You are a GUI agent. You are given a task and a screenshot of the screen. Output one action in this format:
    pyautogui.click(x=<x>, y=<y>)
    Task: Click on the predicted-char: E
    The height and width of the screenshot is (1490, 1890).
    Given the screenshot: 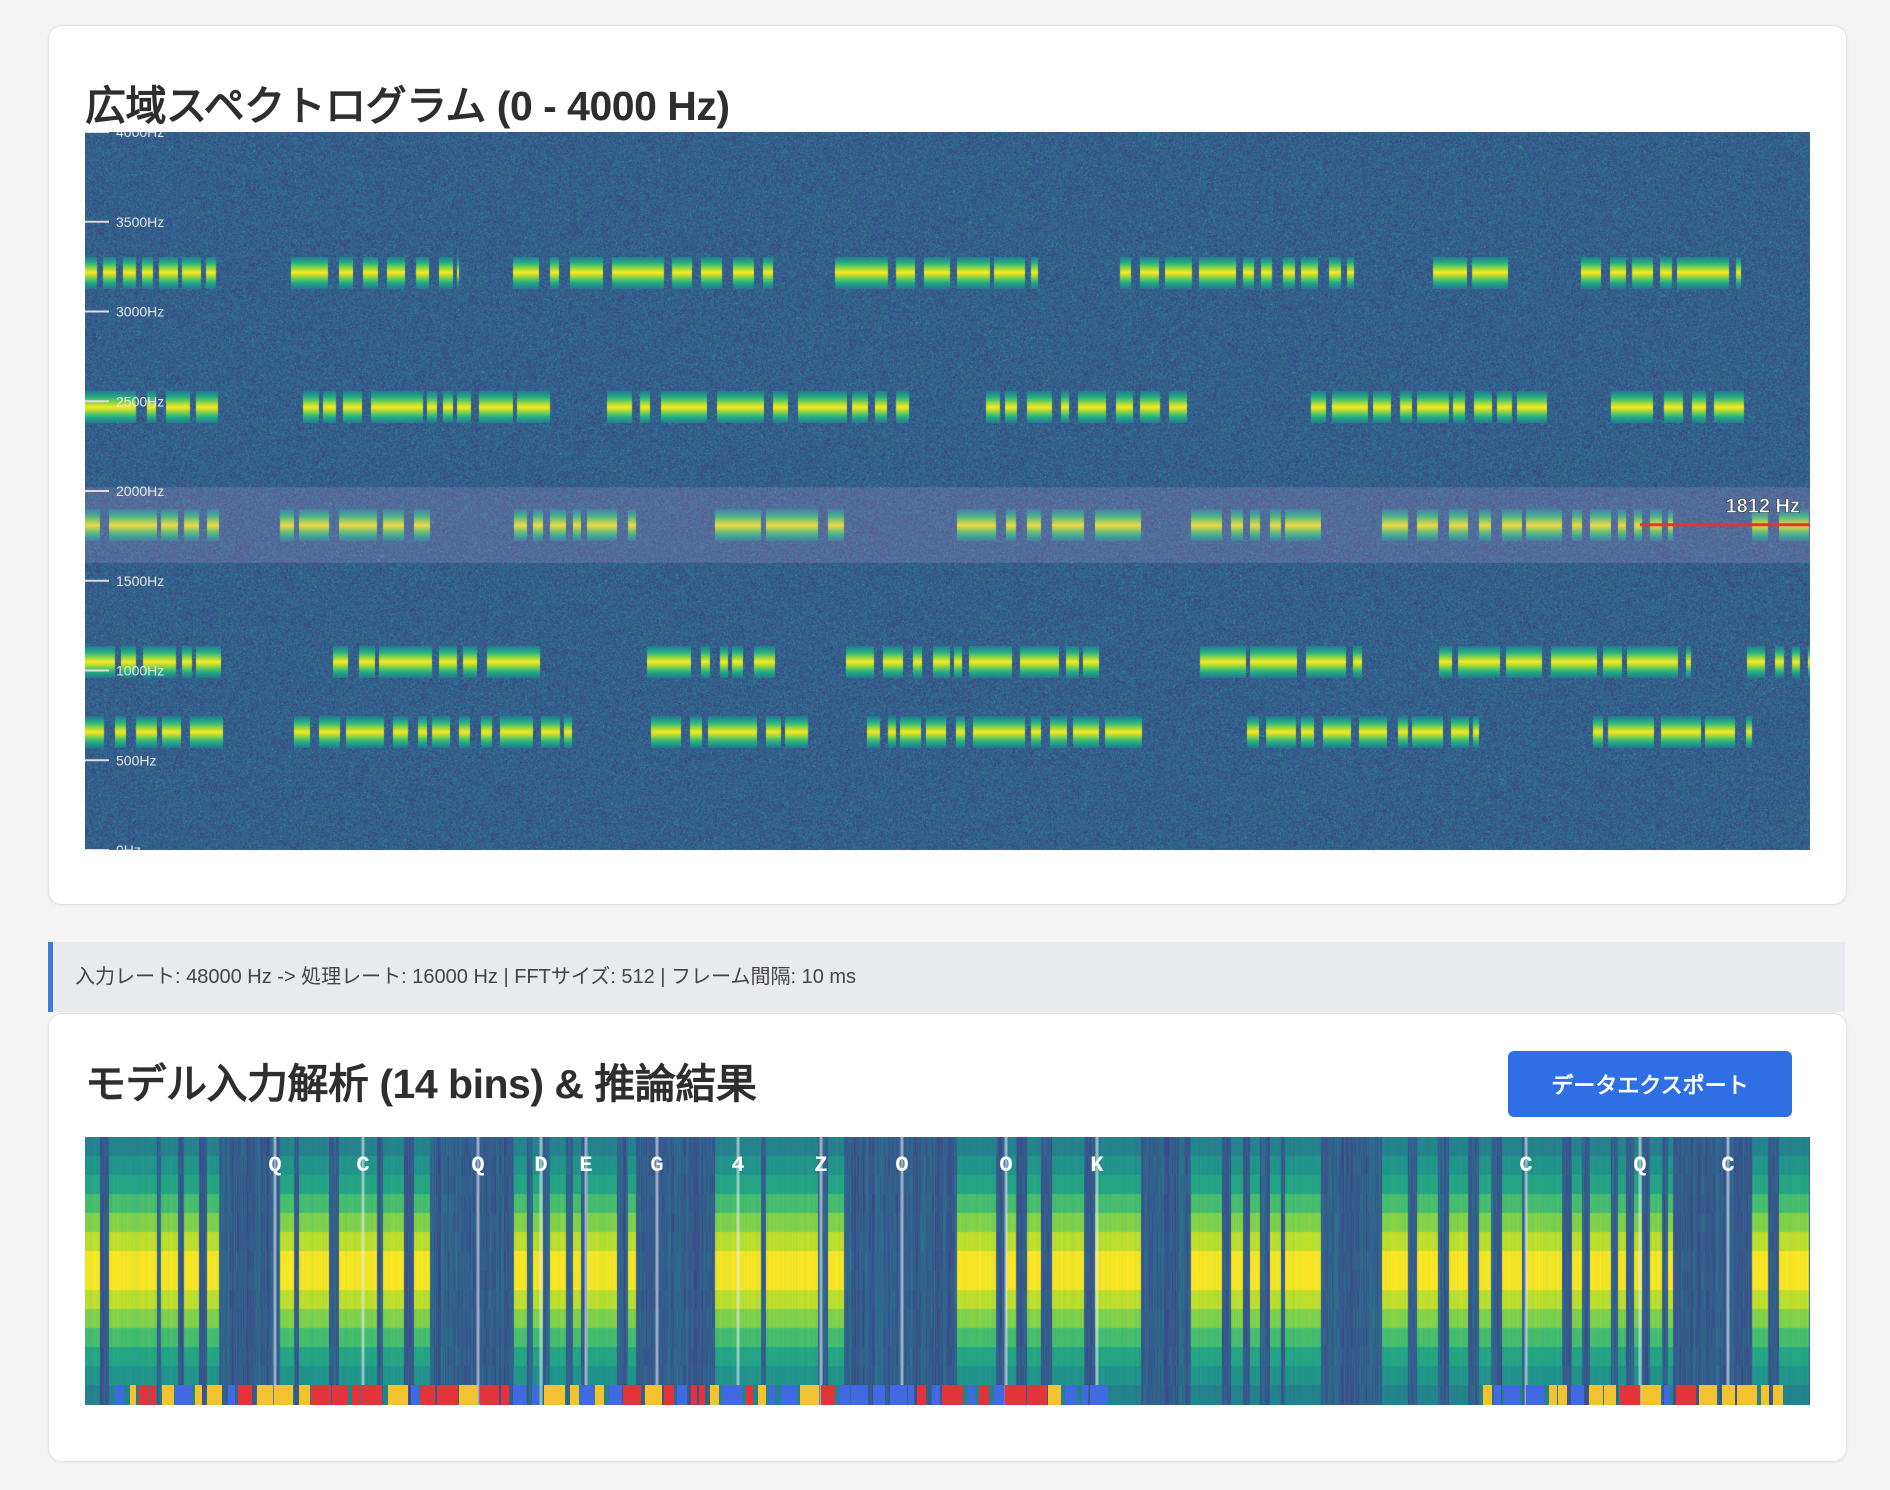 What is the action you would take?
    pyautogui.click(x=585, y=1165)
    